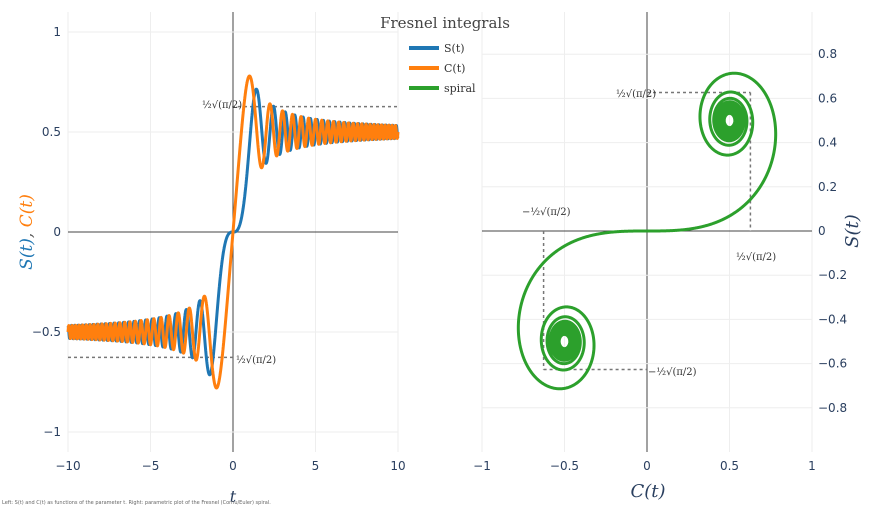 The width and height of the screenshot is (886, 507). What do you see at coordinates (647, 466) in the screenshot?
I see `right-x-tick-label: 0` at bounding box center [647, 466].